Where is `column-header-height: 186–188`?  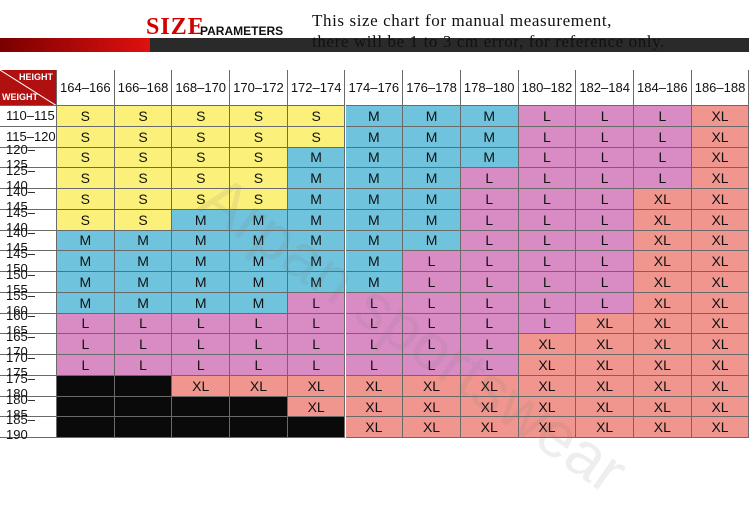
column-header-height: 186–188 is located at coordinates (720, 88).